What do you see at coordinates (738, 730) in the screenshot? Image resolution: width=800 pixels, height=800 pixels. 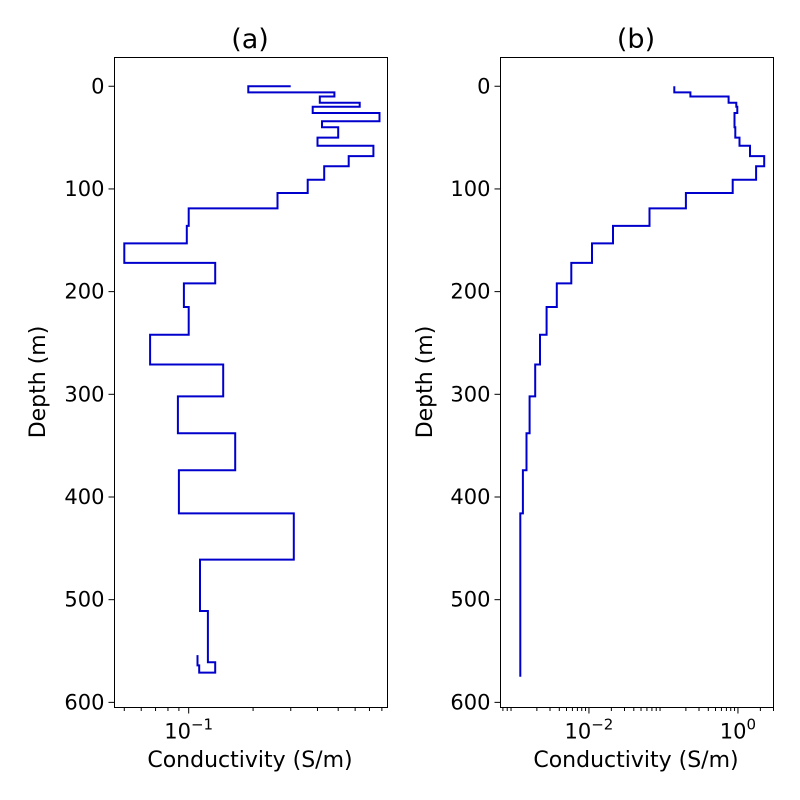 I see `x-tick-label: 10⁰` at bounding box center [738, 730].